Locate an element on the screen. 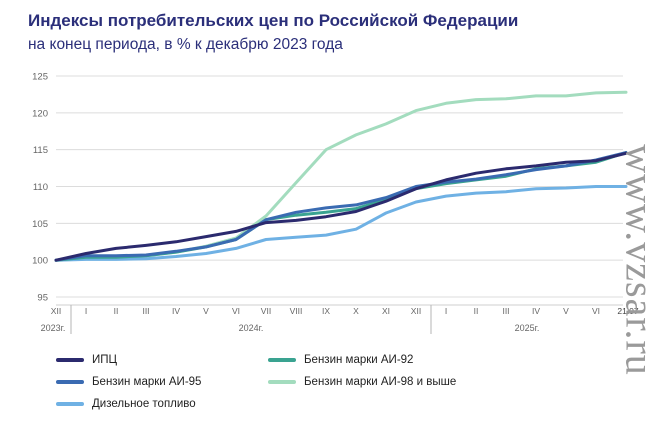  watermark: www.vzsar.ru is located at coordinates (640, 260).